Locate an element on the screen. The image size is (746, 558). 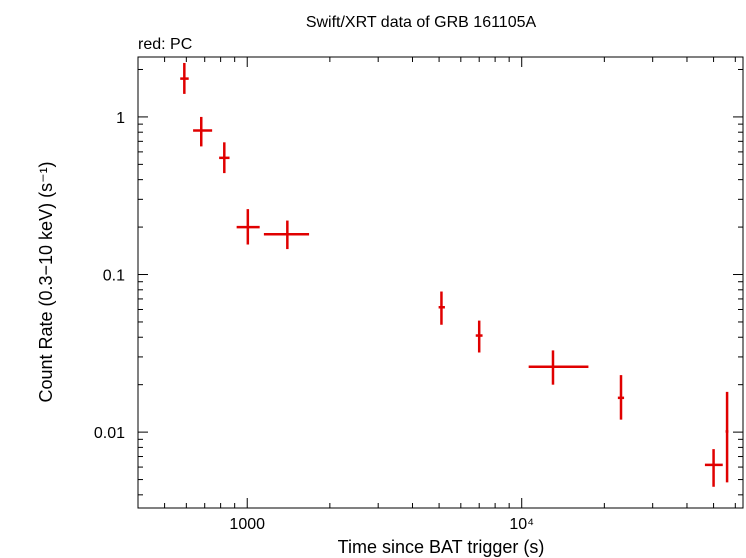
series-legend-label: red: PC is located at coordinates (165, 44).